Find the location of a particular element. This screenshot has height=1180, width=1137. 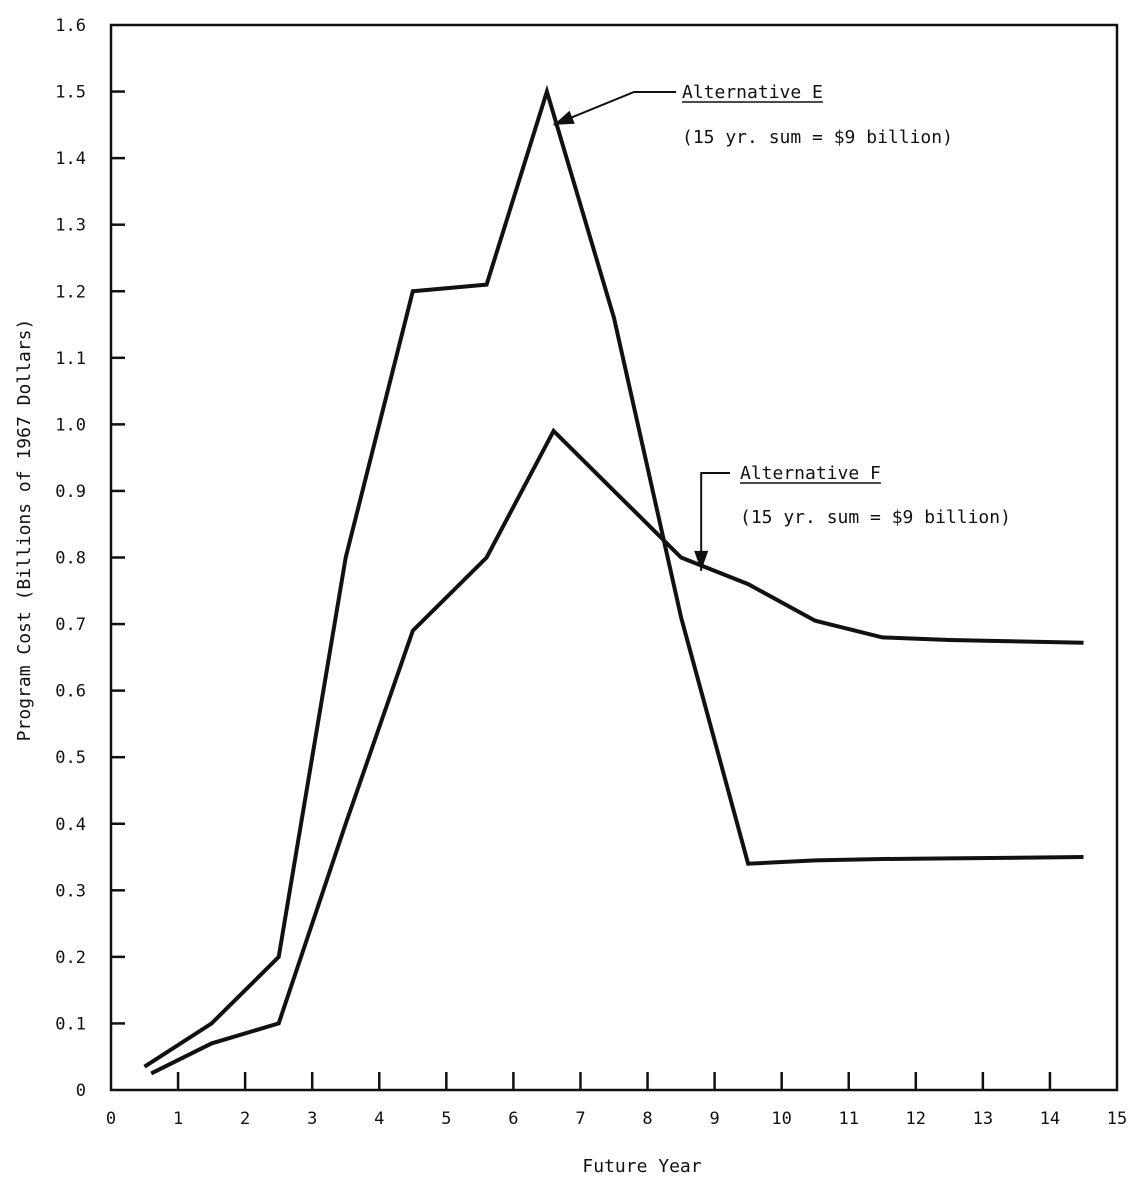

x-tick-label: 11 is located at coordinates (848, 1119).